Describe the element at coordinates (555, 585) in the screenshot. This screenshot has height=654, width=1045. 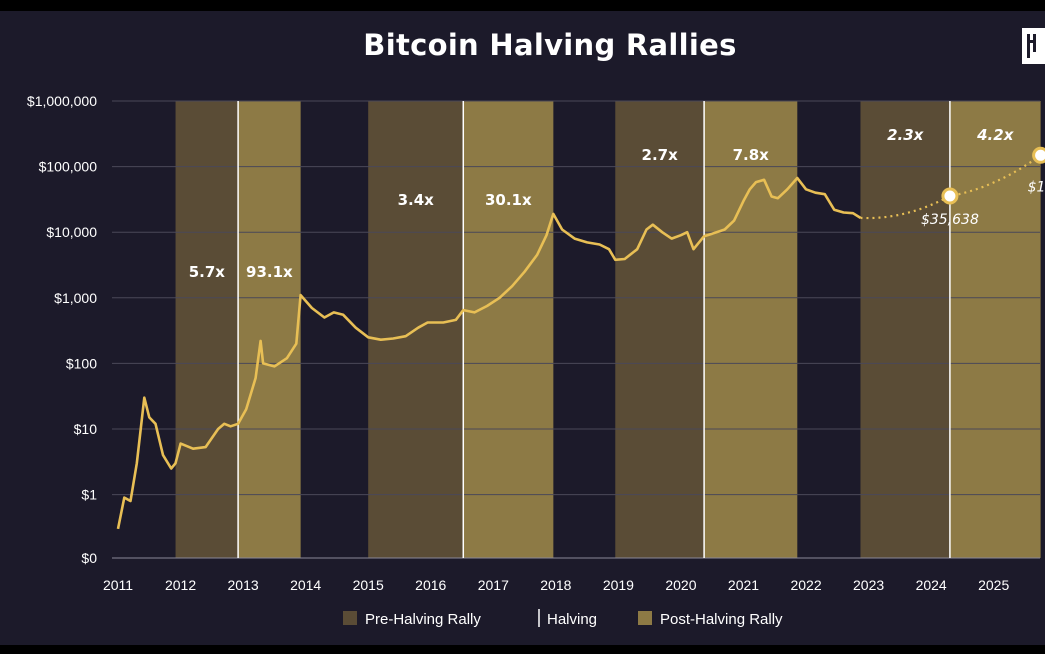
I see `x-tick-label: 2018` at that location.